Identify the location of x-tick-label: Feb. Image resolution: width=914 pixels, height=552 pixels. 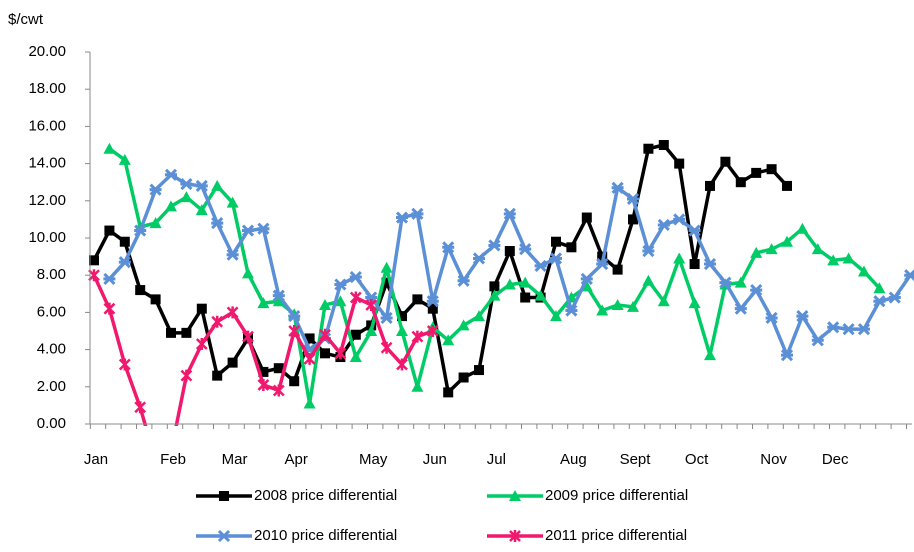
(173, 459).